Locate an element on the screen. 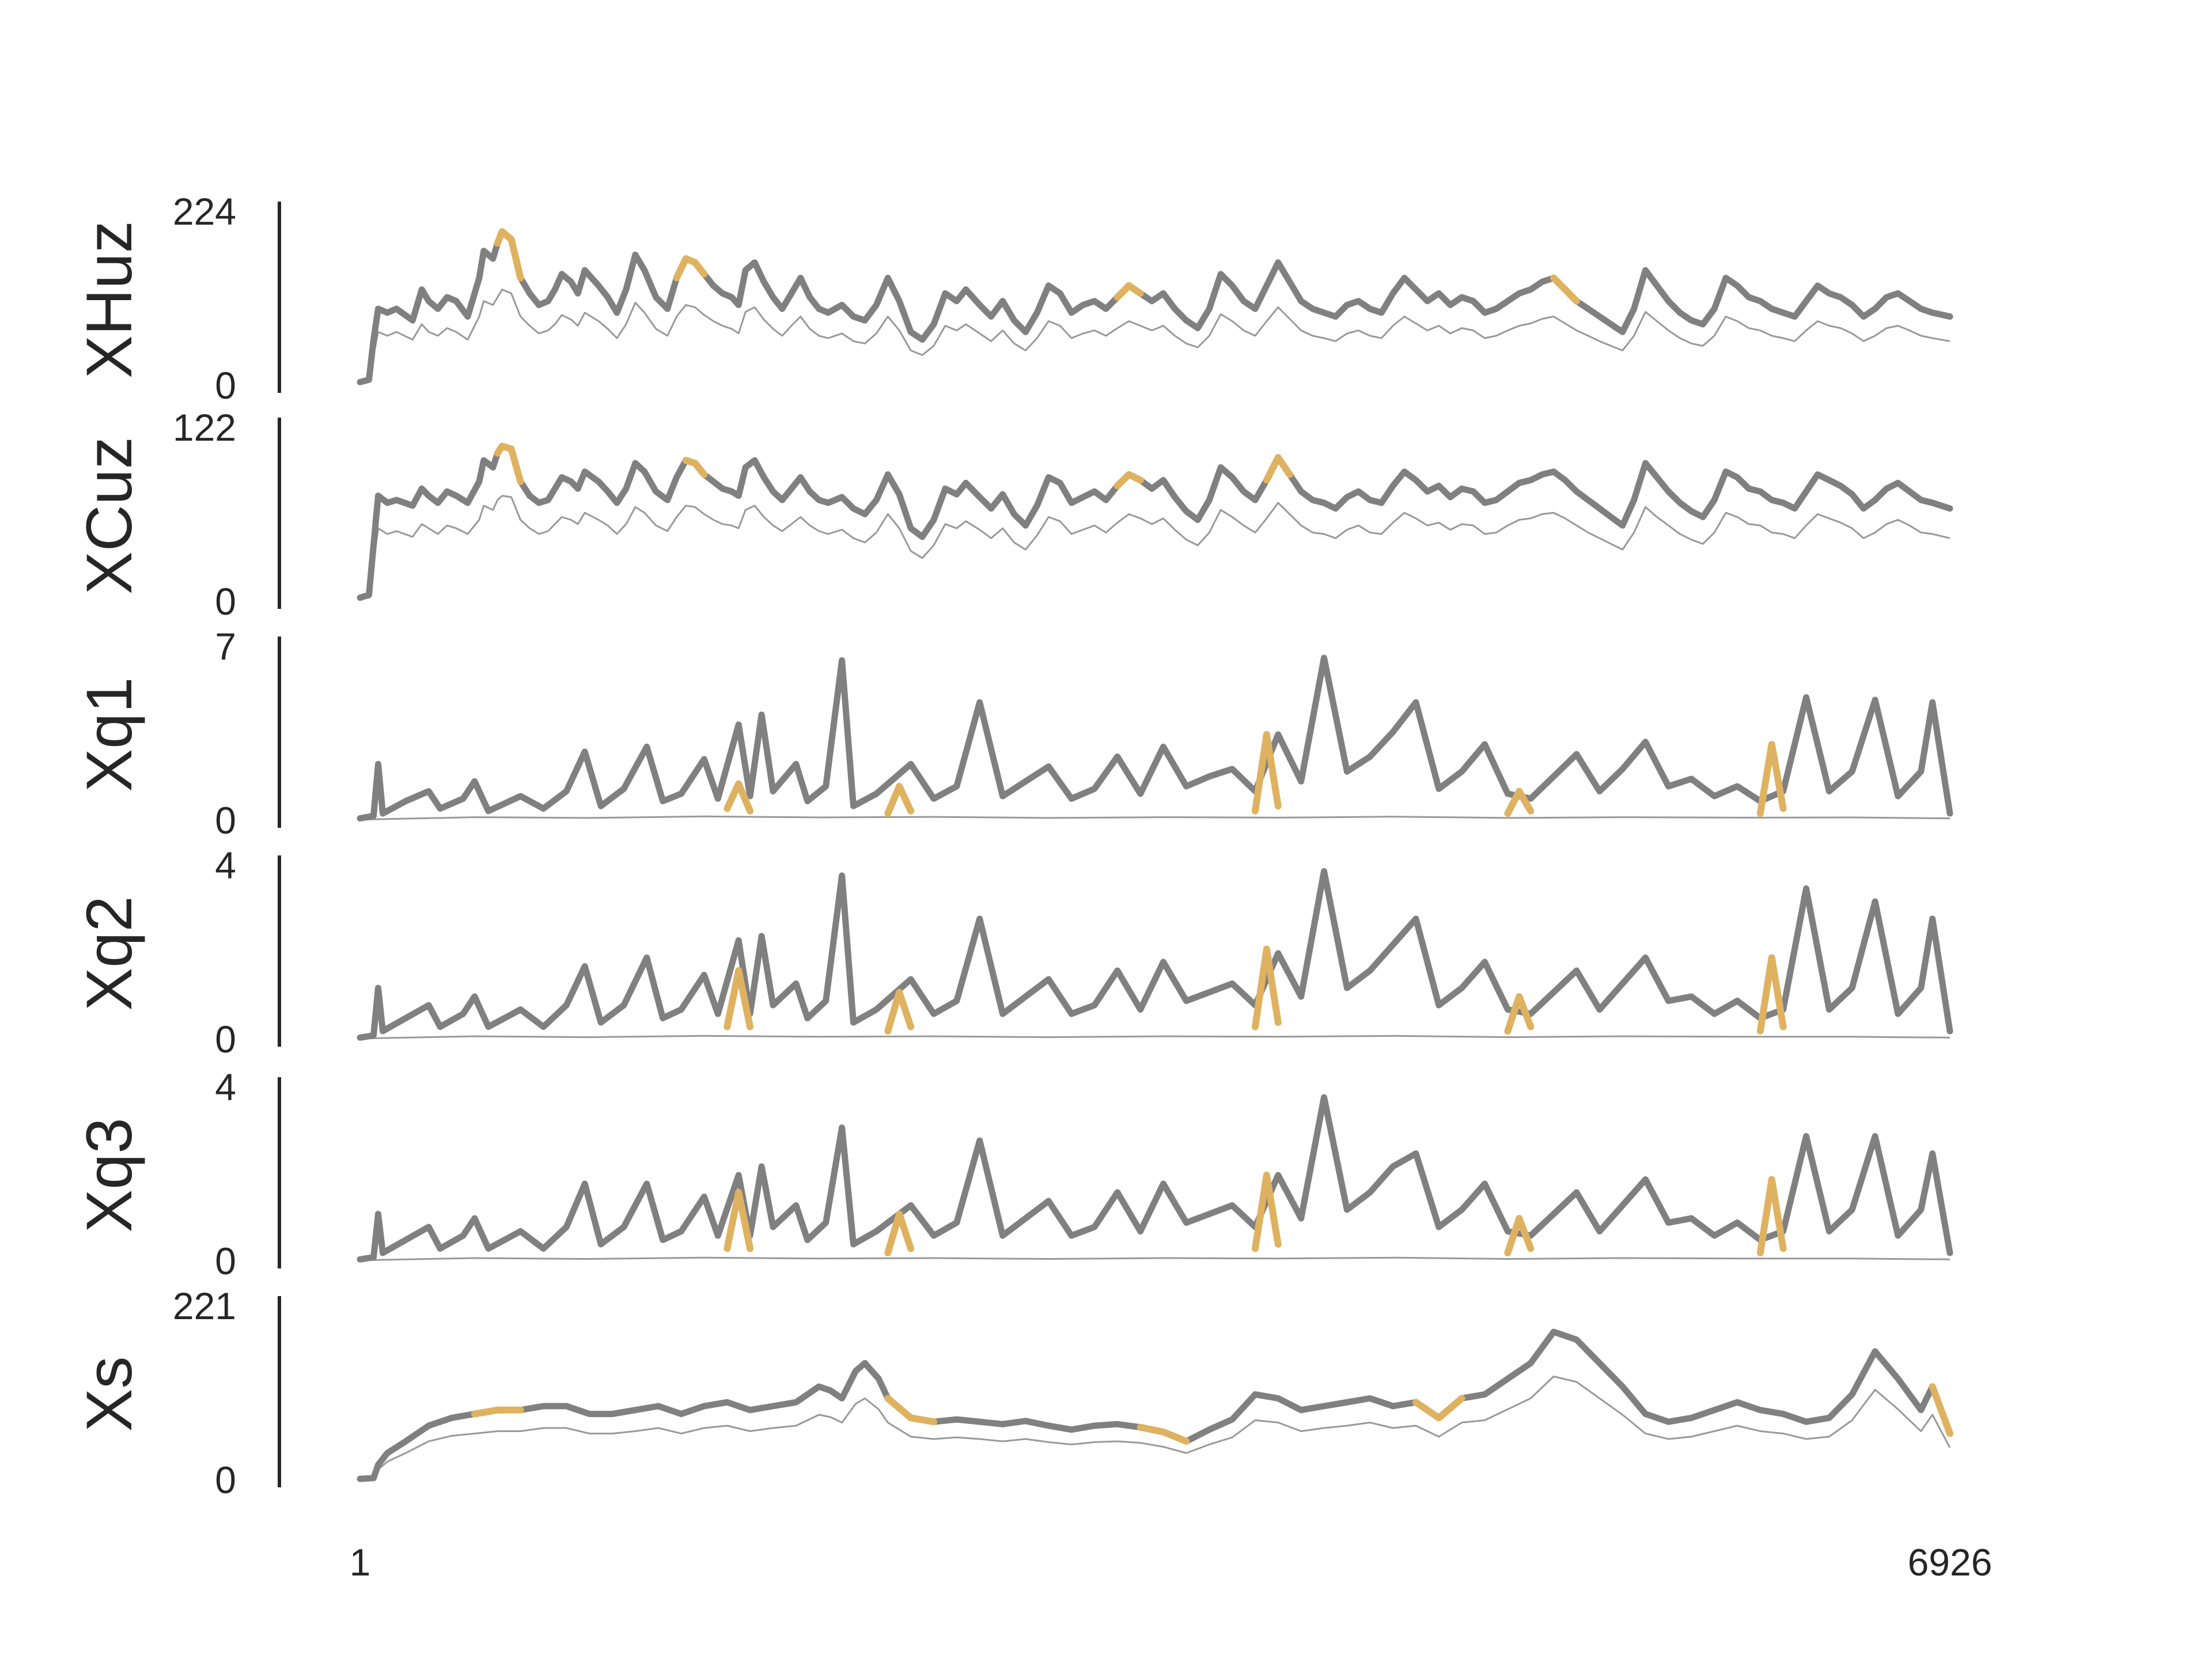  panel-xq2: 4 0 Xq2 is located at coordinates (1013, 952).